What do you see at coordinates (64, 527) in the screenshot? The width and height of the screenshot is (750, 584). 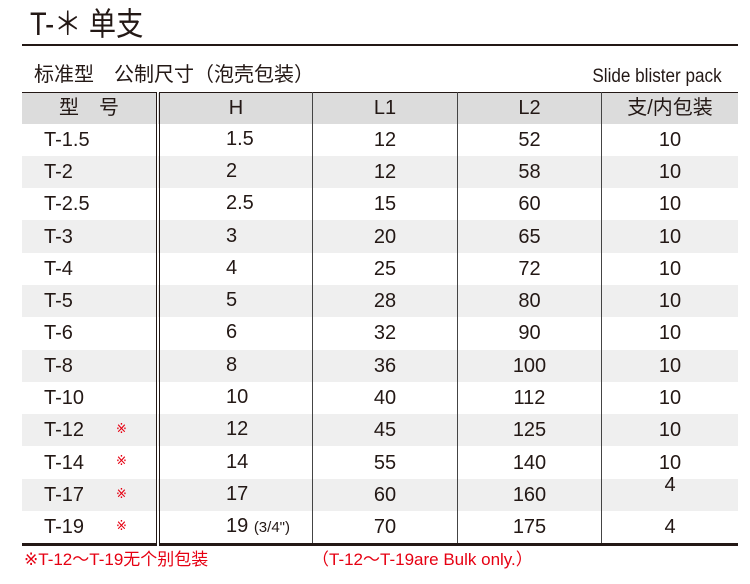 I see `model-text: T-19` at bounding box center [64, 527].